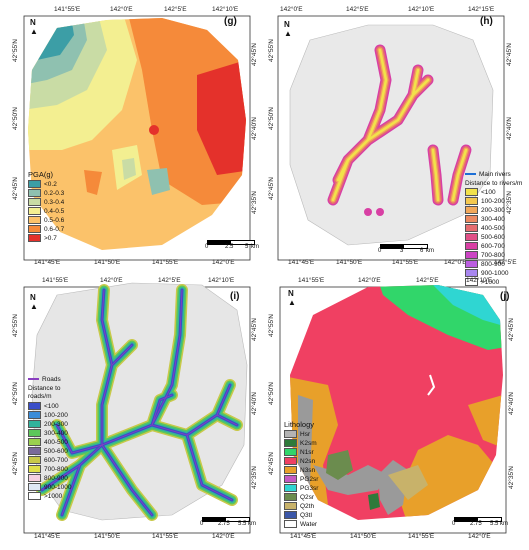 This screenshot has width=529, height=550. I want to click on legend-item: >1000, so click(493, 282).